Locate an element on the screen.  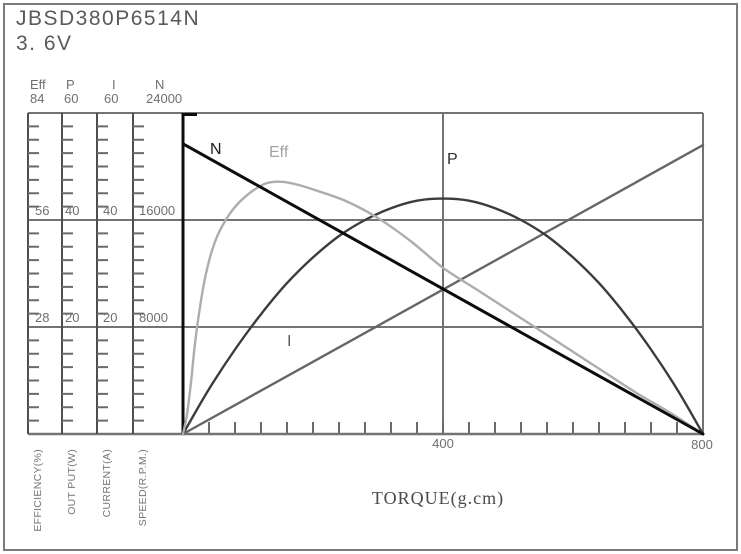
y-axis-i-tick-40: 40 is located at coordinates (110, 210).